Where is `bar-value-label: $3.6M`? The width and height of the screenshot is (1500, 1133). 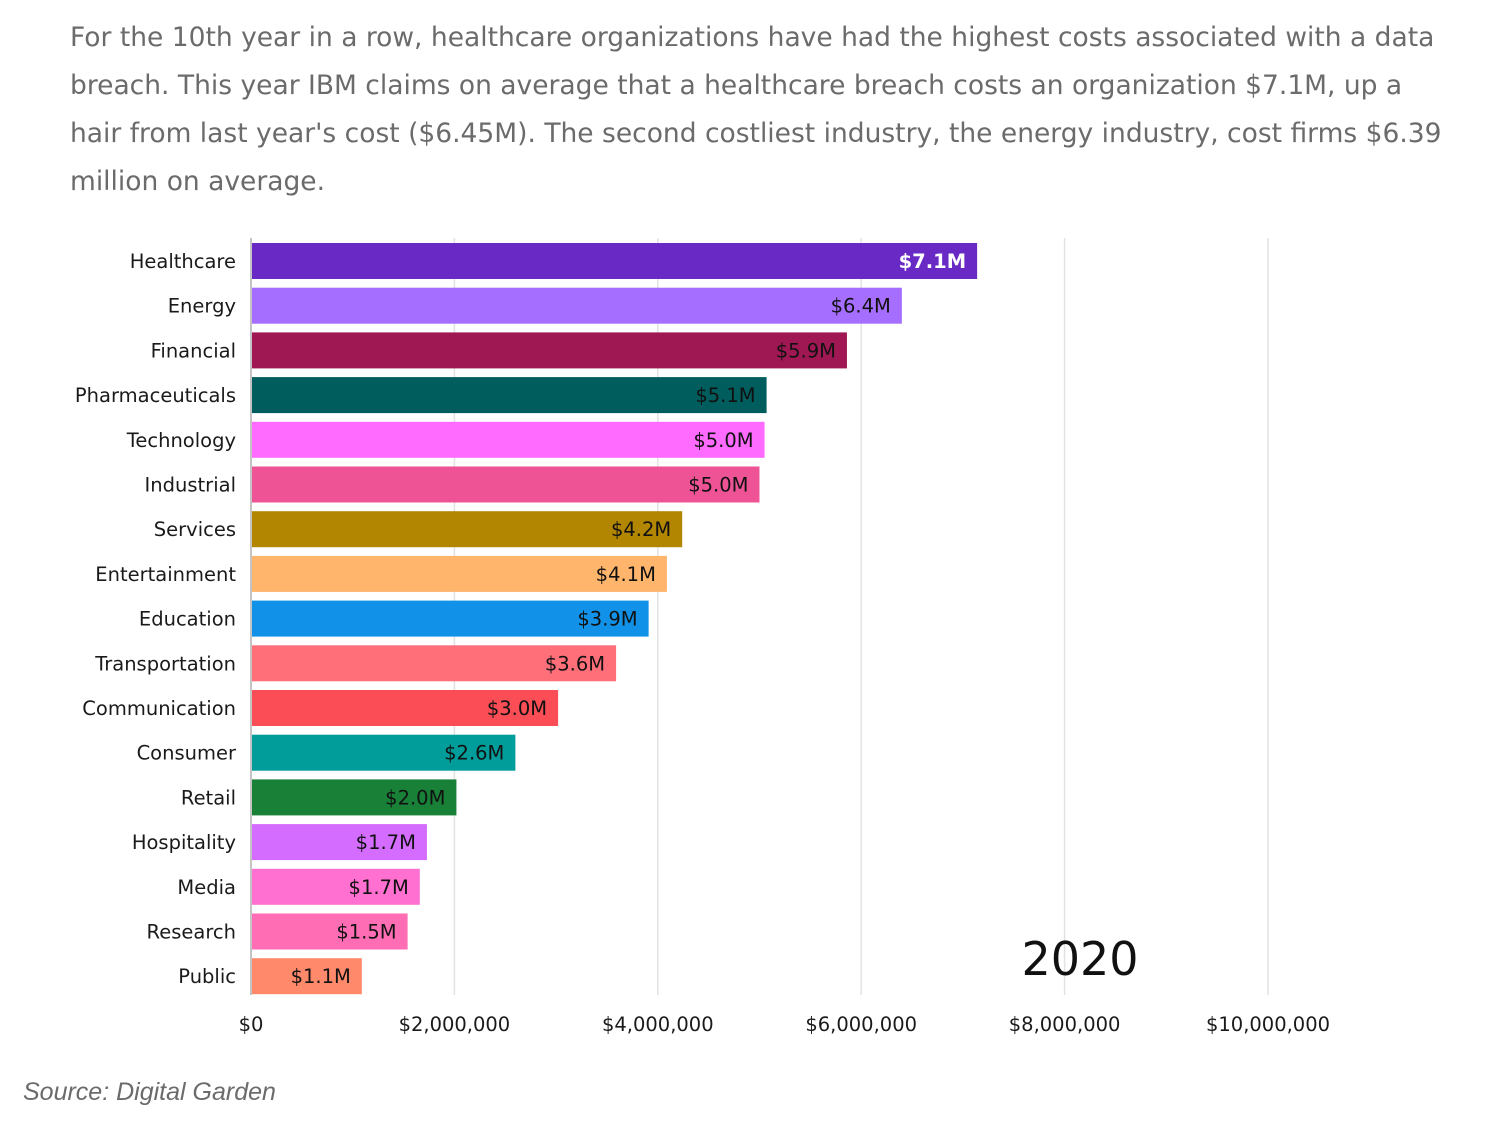 bar-value-label: $3.6M is located at coordinates (575, 663).